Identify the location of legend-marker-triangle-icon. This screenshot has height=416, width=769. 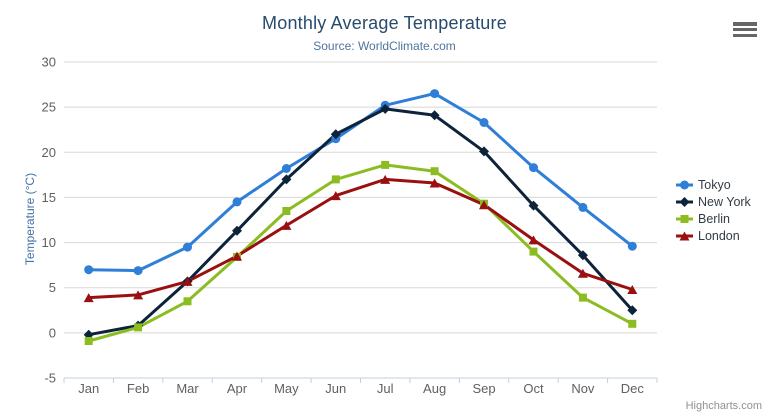
(684, 235).